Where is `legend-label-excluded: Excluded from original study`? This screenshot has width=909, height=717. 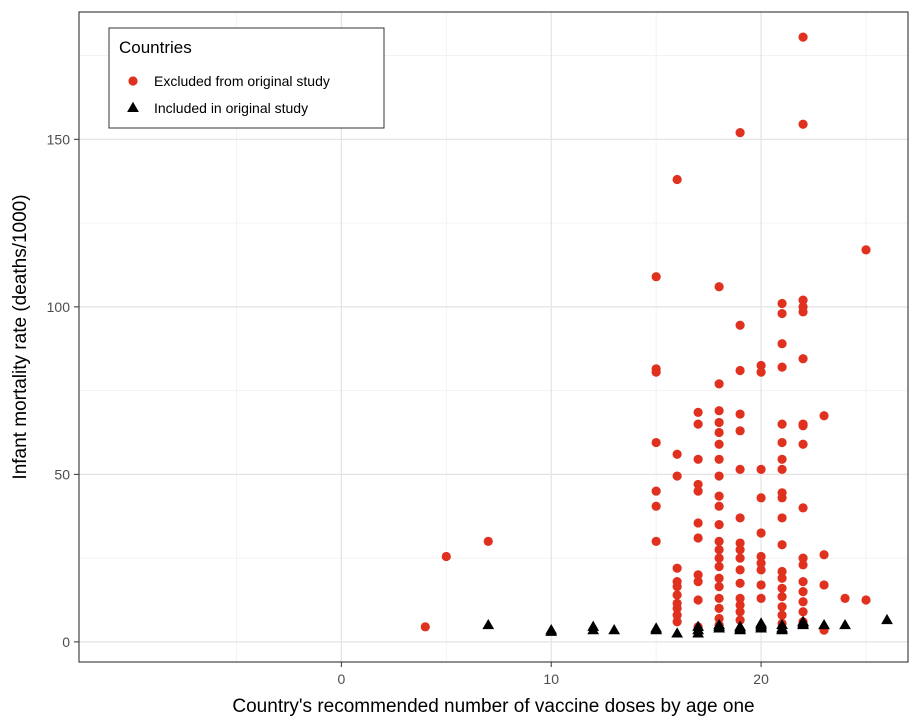
legend-label-excluded: Excluded from original study is located at coordinates (242, 81).